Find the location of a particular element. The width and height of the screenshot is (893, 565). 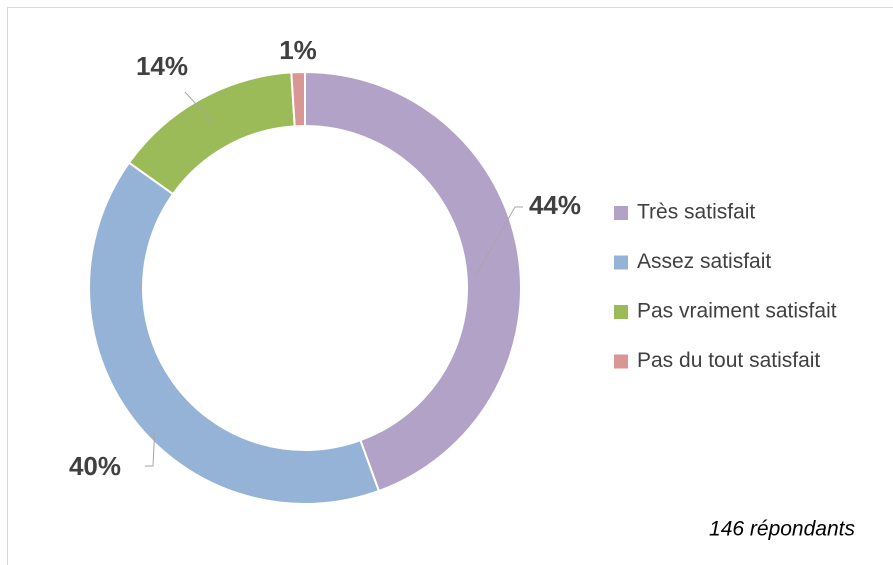

data-label: 44% is located at coordinates (555, 205).